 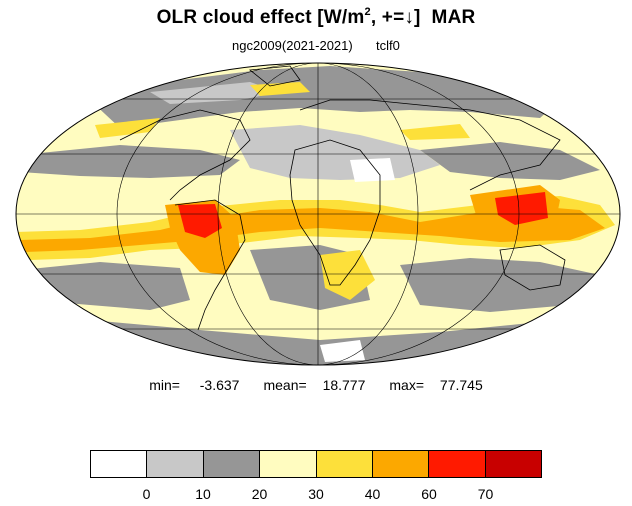 I want to click on colorbar-tick-label: 10, so click(x=203, y=494).